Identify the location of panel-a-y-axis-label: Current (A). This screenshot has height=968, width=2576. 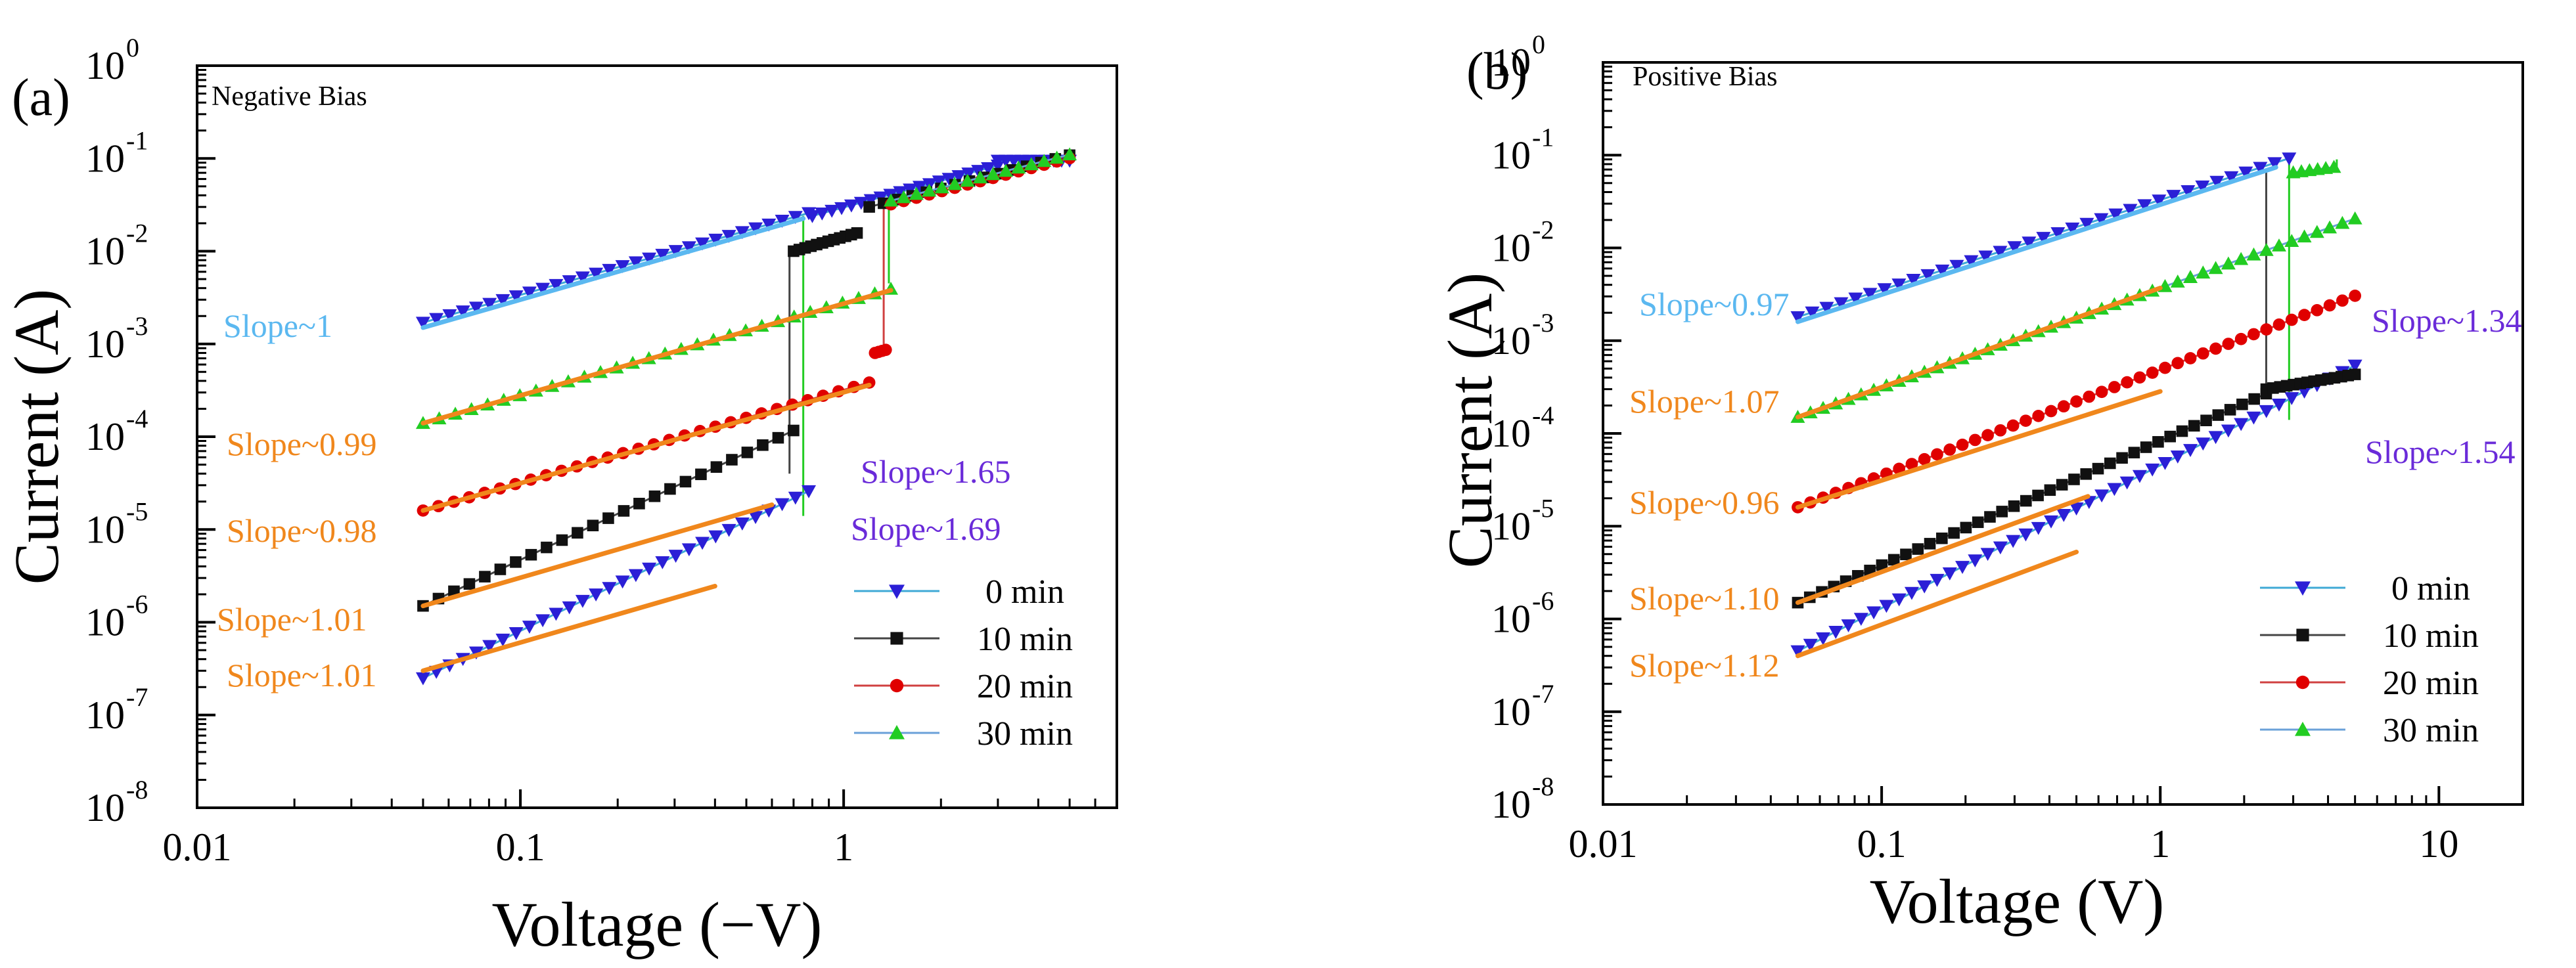
(36, 437).